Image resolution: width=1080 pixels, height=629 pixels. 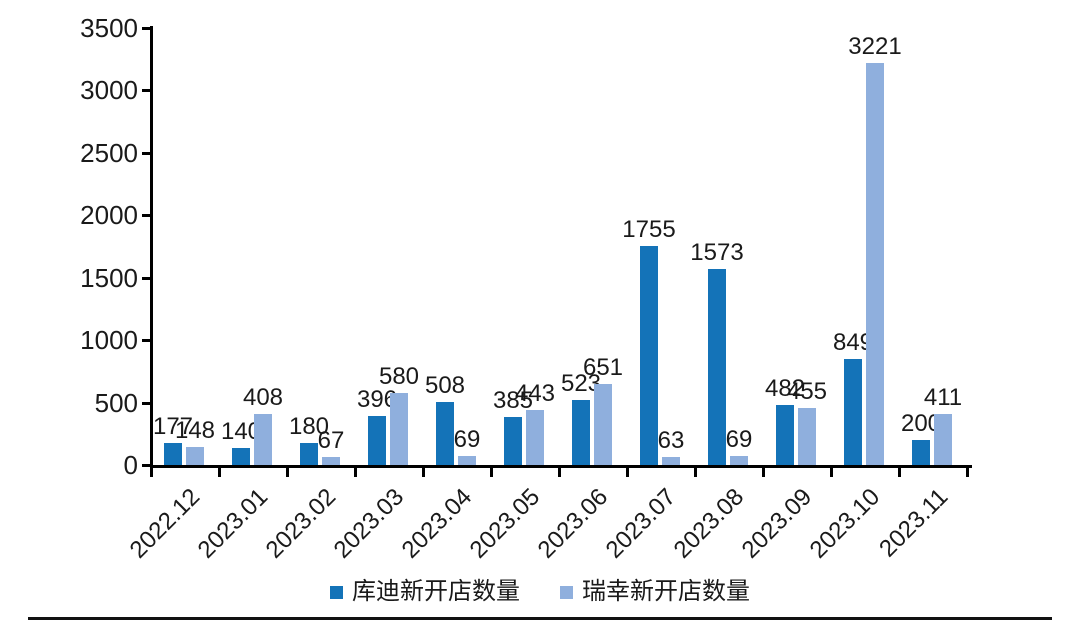 What do you see at coordinates (807, 392) in the screenshot?
I see `bar-value-label: 455` at bounding box center [807, 392].